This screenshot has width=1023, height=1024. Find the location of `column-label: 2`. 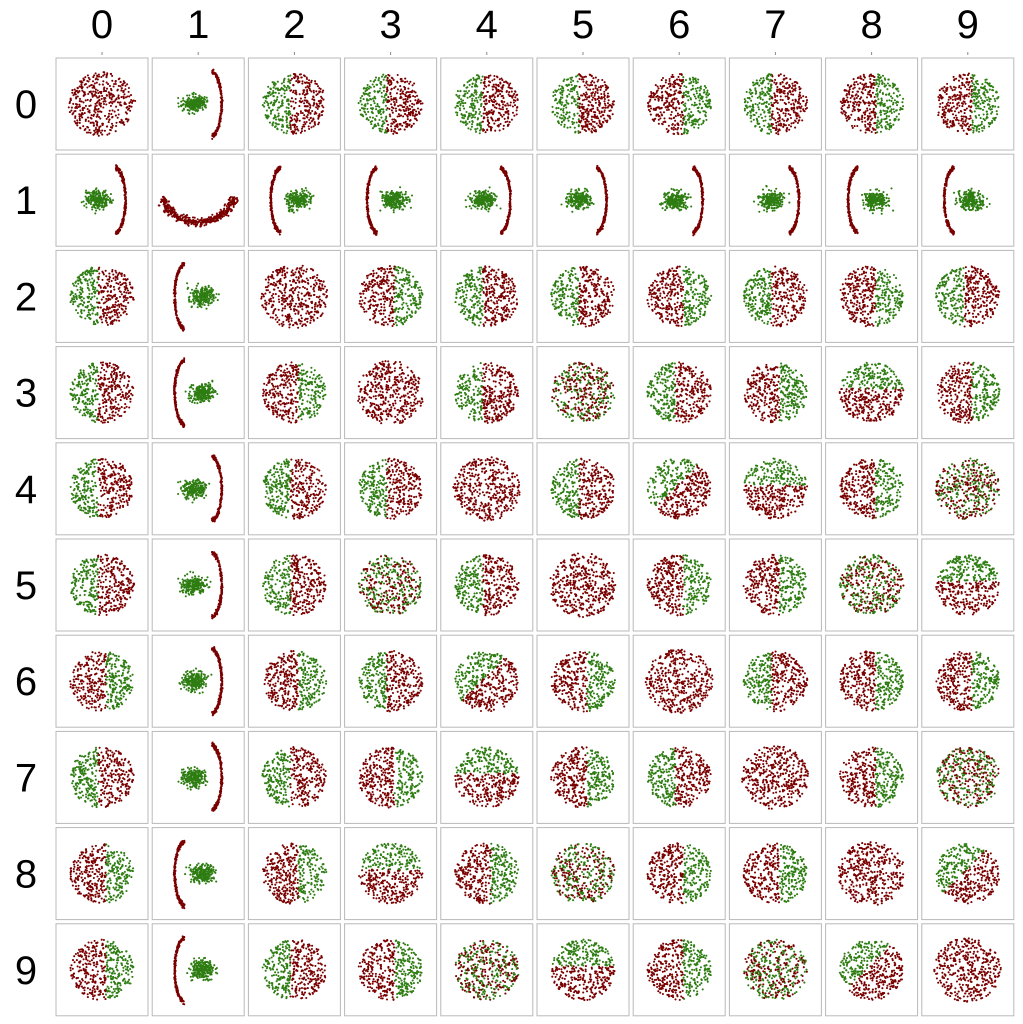

column-label: 2 is located at coordinates (294, 25).